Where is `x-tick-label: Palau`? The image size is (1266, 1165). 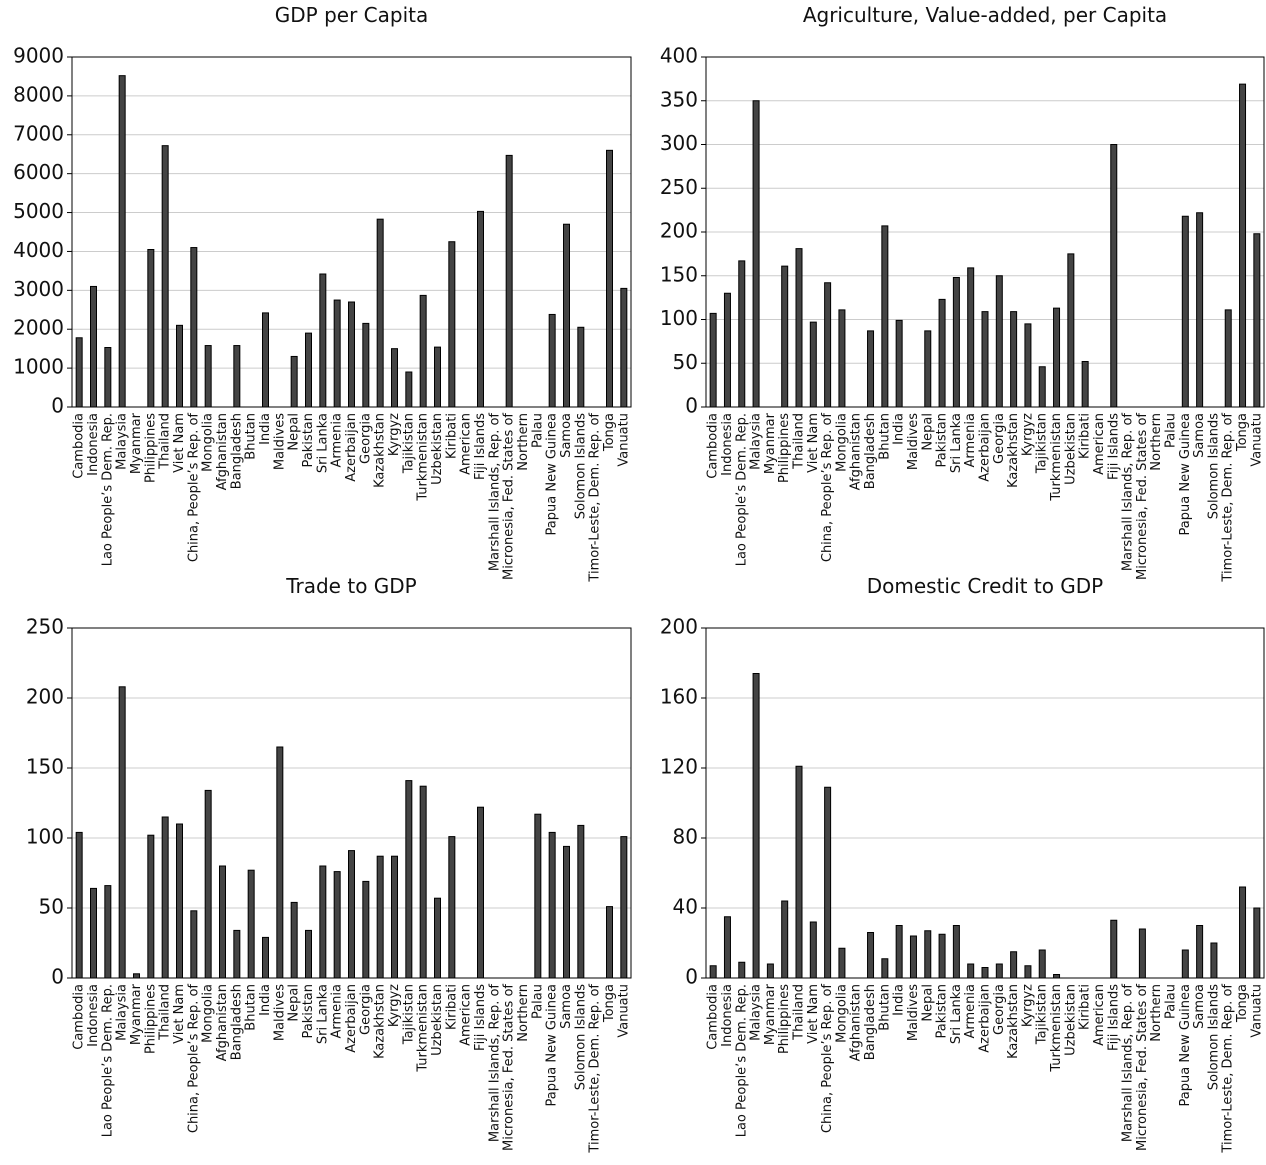
x-tick-label: Palau is located at coordinates (537, 430).